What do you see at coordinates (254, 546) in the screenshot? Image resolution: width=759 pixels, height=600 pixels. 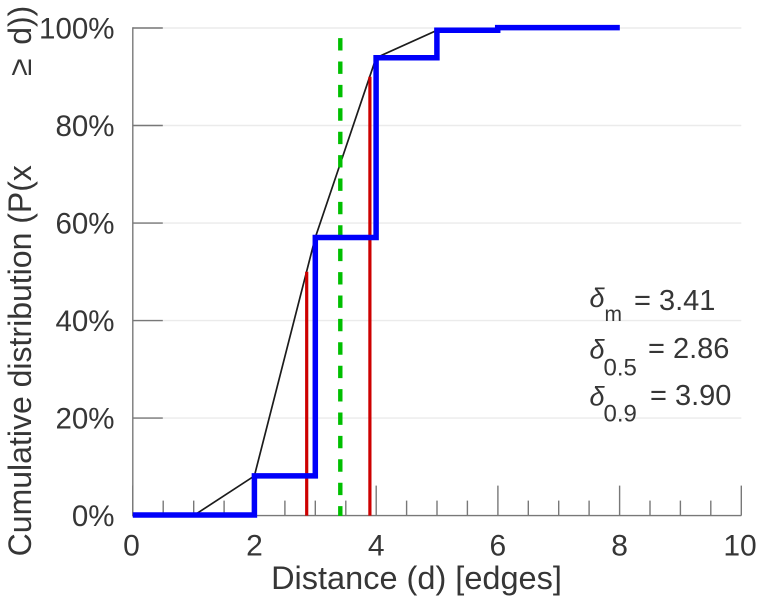 I see `svg-text: 2` at bounding box center [254, 546].